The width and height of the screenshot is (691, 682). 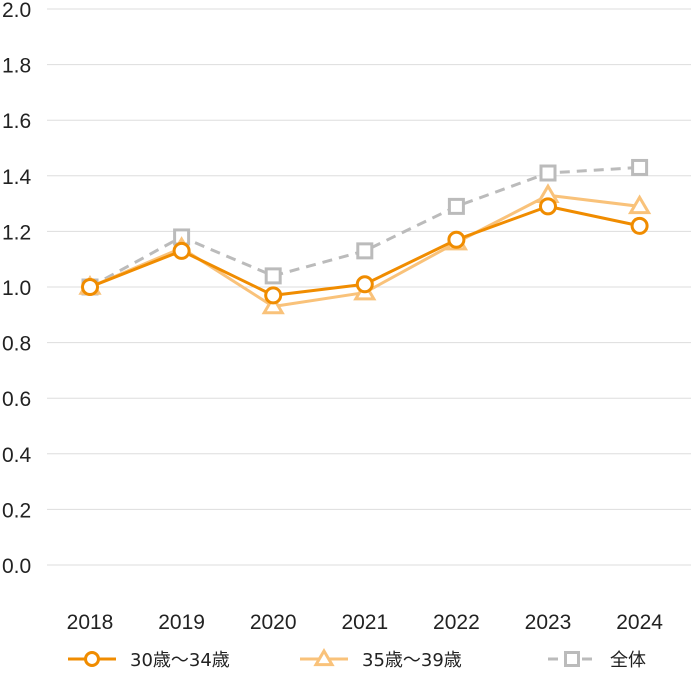 What do you see at coordinates (639, 622) in the screenshot?
I see `x-tick-label: 2024` at bounding box center [639, 622].